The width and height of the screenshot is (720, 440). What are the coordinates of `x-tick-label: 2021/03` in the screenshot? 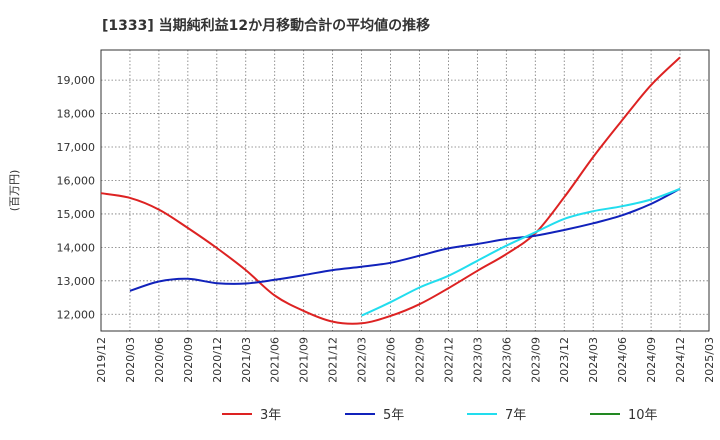 It's located at (246, 360).